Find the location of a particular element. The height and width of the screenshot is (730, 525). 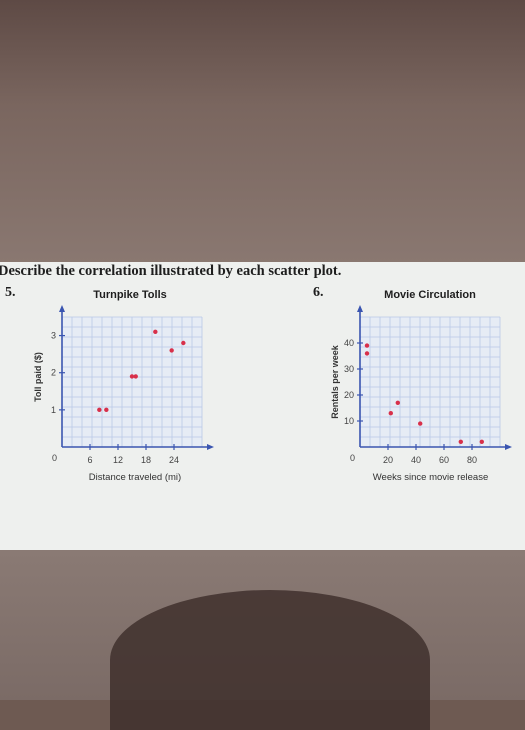

x-axis-label-distance: Distance traveled (mi) is located at coordinates (135, 477).